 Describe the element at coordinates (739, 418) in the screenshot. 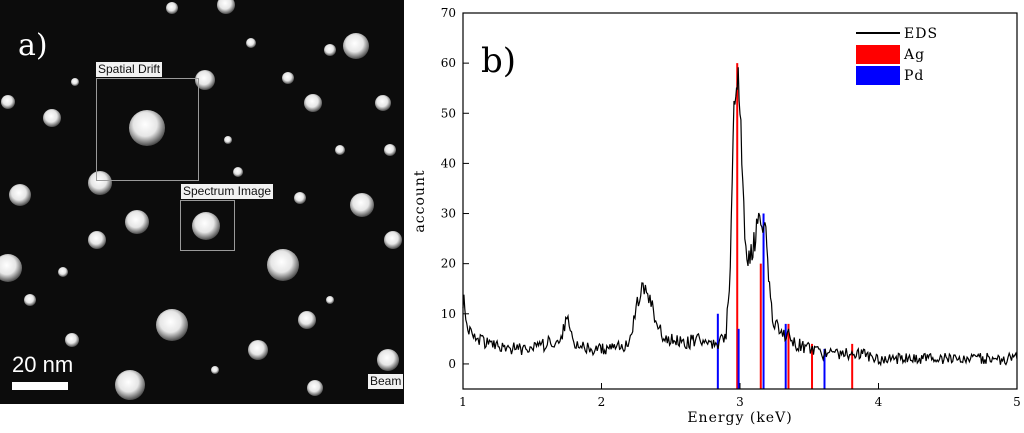

I see `x-axis-label: Energy (keV)` at that location.